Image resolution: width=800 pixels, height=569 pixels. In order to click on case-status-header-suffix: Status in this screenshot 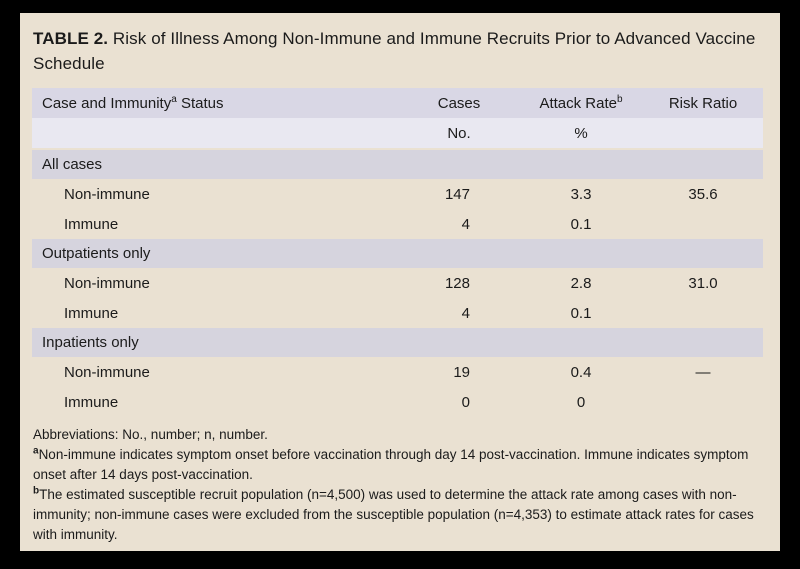, I will do `click(200, 103)`.